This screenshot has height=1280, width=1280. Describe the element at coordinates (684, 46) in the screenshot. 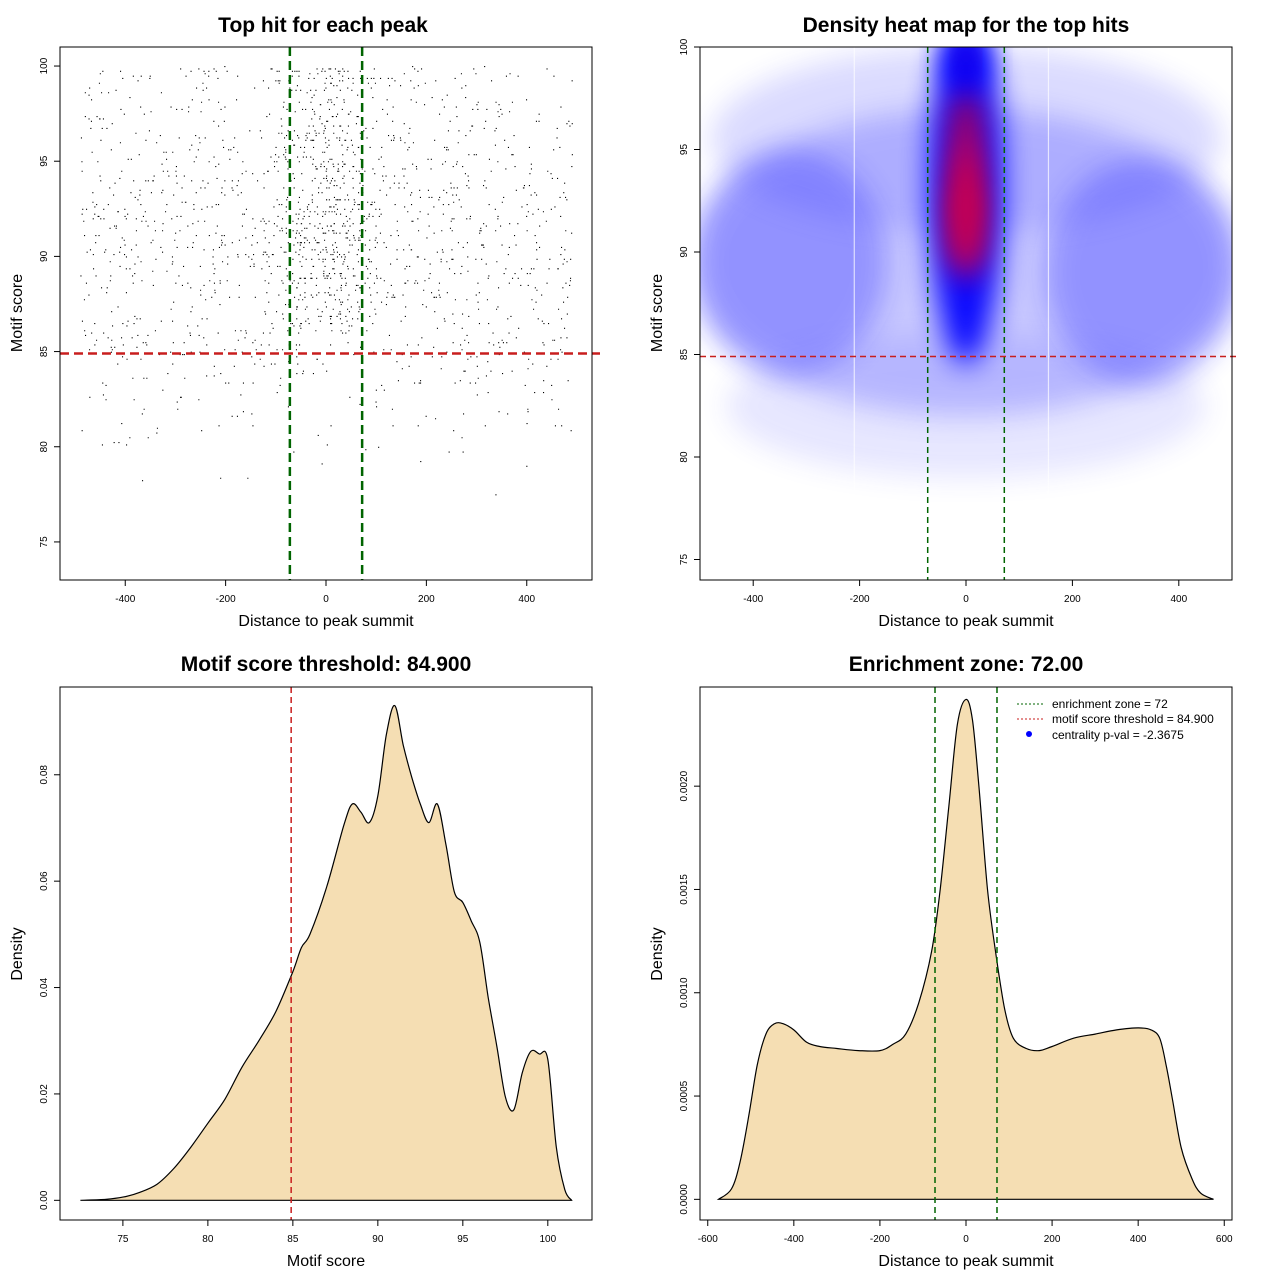

I see `heatmap-y-tick-label: 100` at that location.